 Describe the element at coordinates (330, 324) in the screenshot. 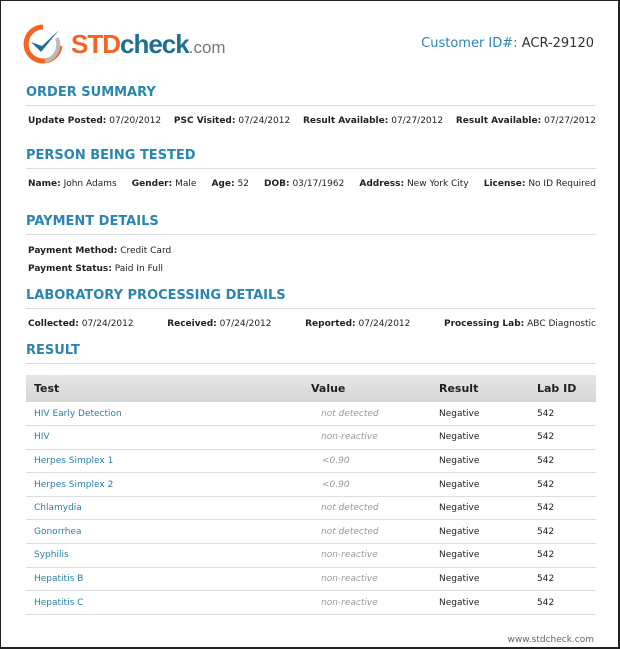

I see `field-label: Reported:` at that location.